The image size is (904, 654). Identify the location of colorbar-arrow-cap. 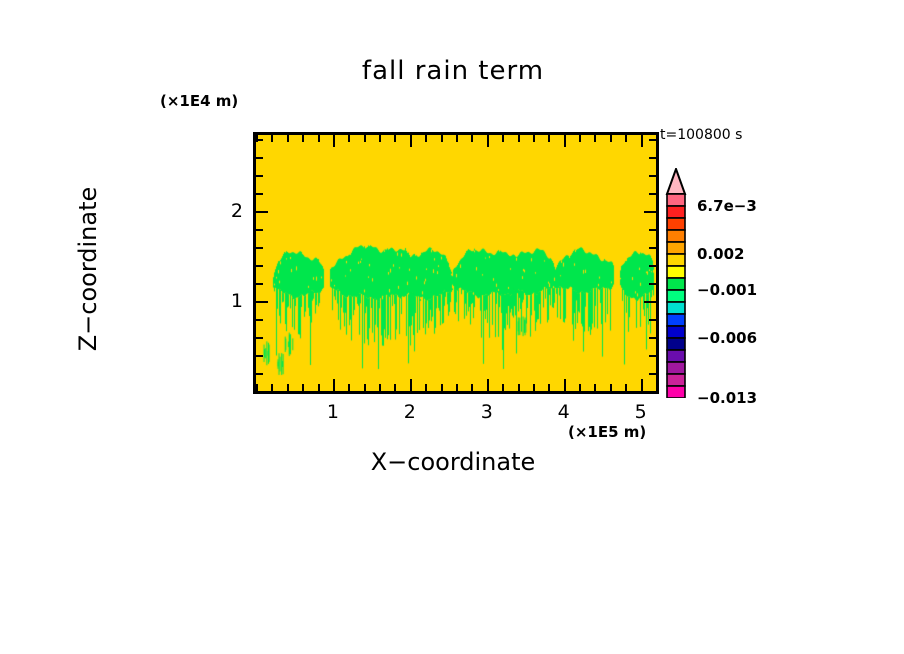
(676, 181).